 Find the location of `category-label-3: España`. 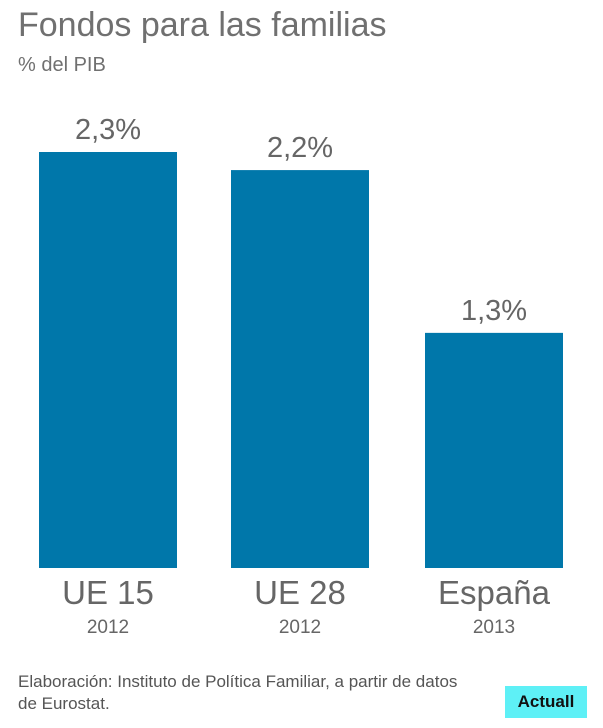

category-label-3: España is located at coordinates (494, 592).